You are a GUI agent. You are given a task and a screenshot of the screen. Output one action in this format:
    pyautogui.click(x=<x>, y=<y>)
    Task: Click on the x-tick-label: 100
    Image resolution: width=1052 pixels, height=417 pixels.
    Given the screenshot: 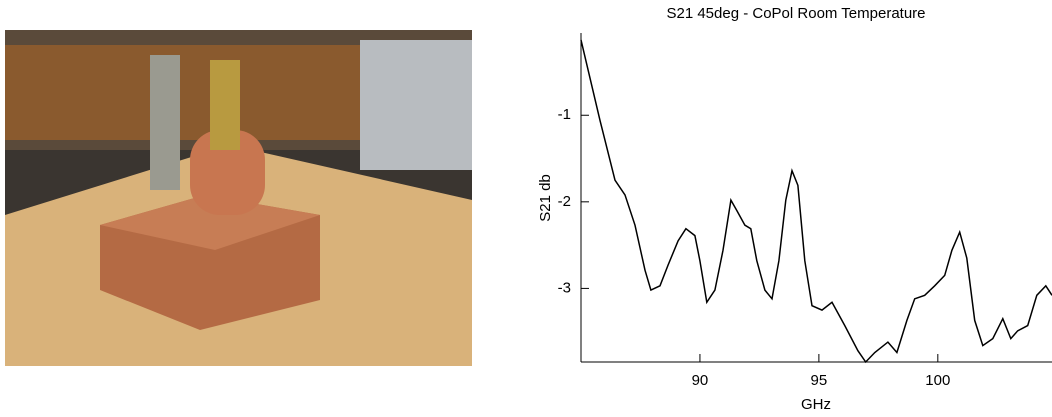 What is the action you would take?
    pyautogui.click(x=937, y=380)
    